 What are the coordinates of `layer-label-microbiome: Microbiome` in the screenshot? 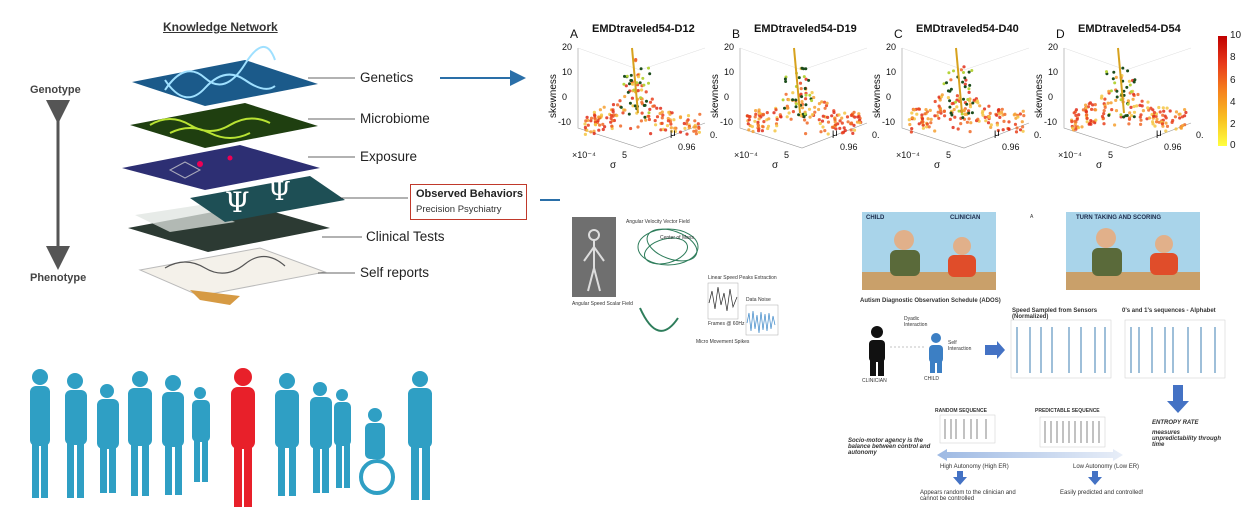 It's located at (395, 118).